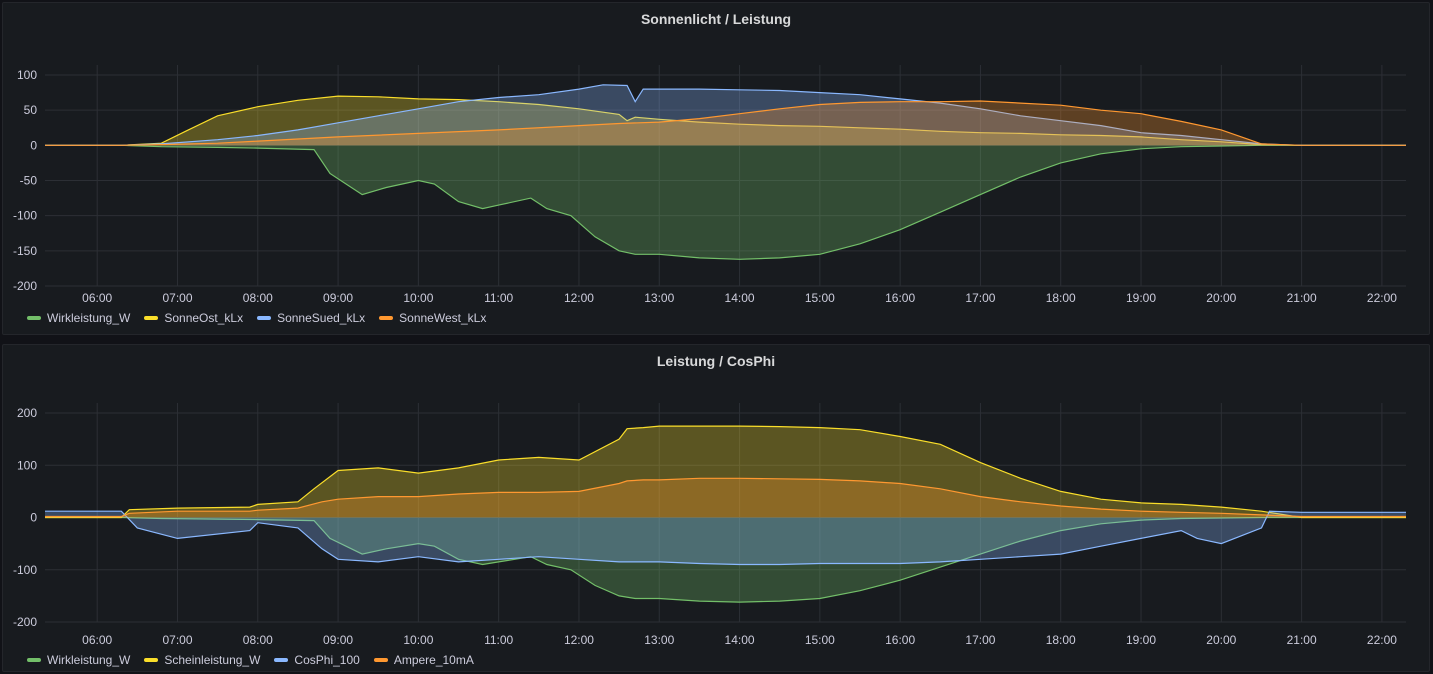 This screenshot has height=674, width=1433. What do you see at coordinates (212, 660) in the screenshot?
I see `legend-label: Scheinleistung_W` at bounding box center [212, 660].